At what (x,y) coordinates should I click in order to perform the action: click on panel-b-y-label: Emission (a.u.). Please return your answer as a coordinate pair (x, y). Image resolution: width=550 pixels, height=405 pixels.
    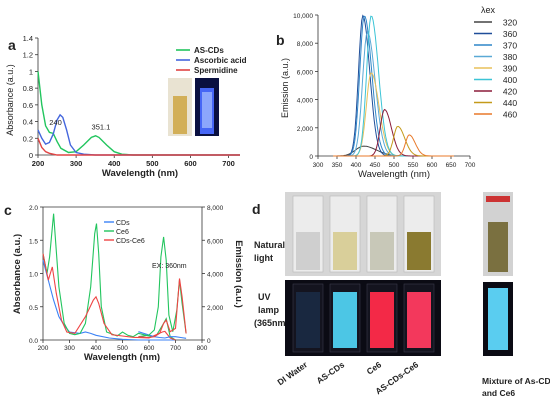
    Looking at the image, I should click on (285, 88).